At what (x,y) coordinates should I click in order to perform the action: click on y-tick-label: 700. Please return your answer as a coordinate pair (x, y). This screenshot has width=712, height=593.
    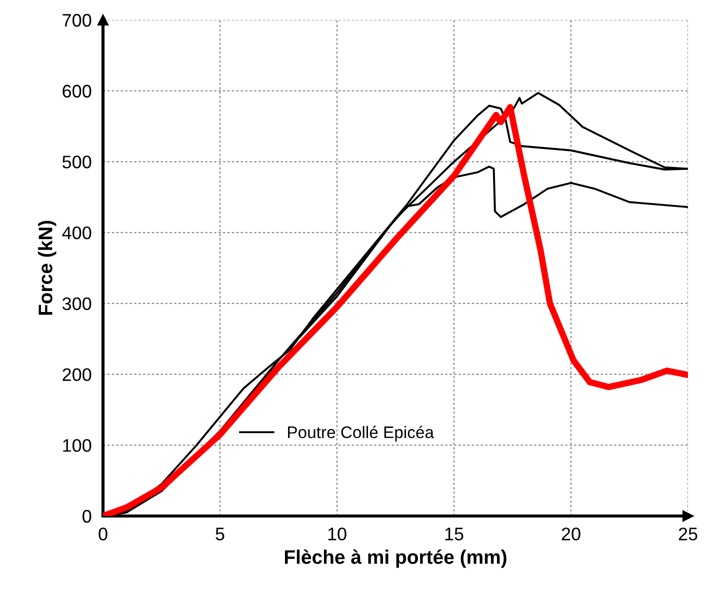
    Looking at the image, I should click on (77, 20).